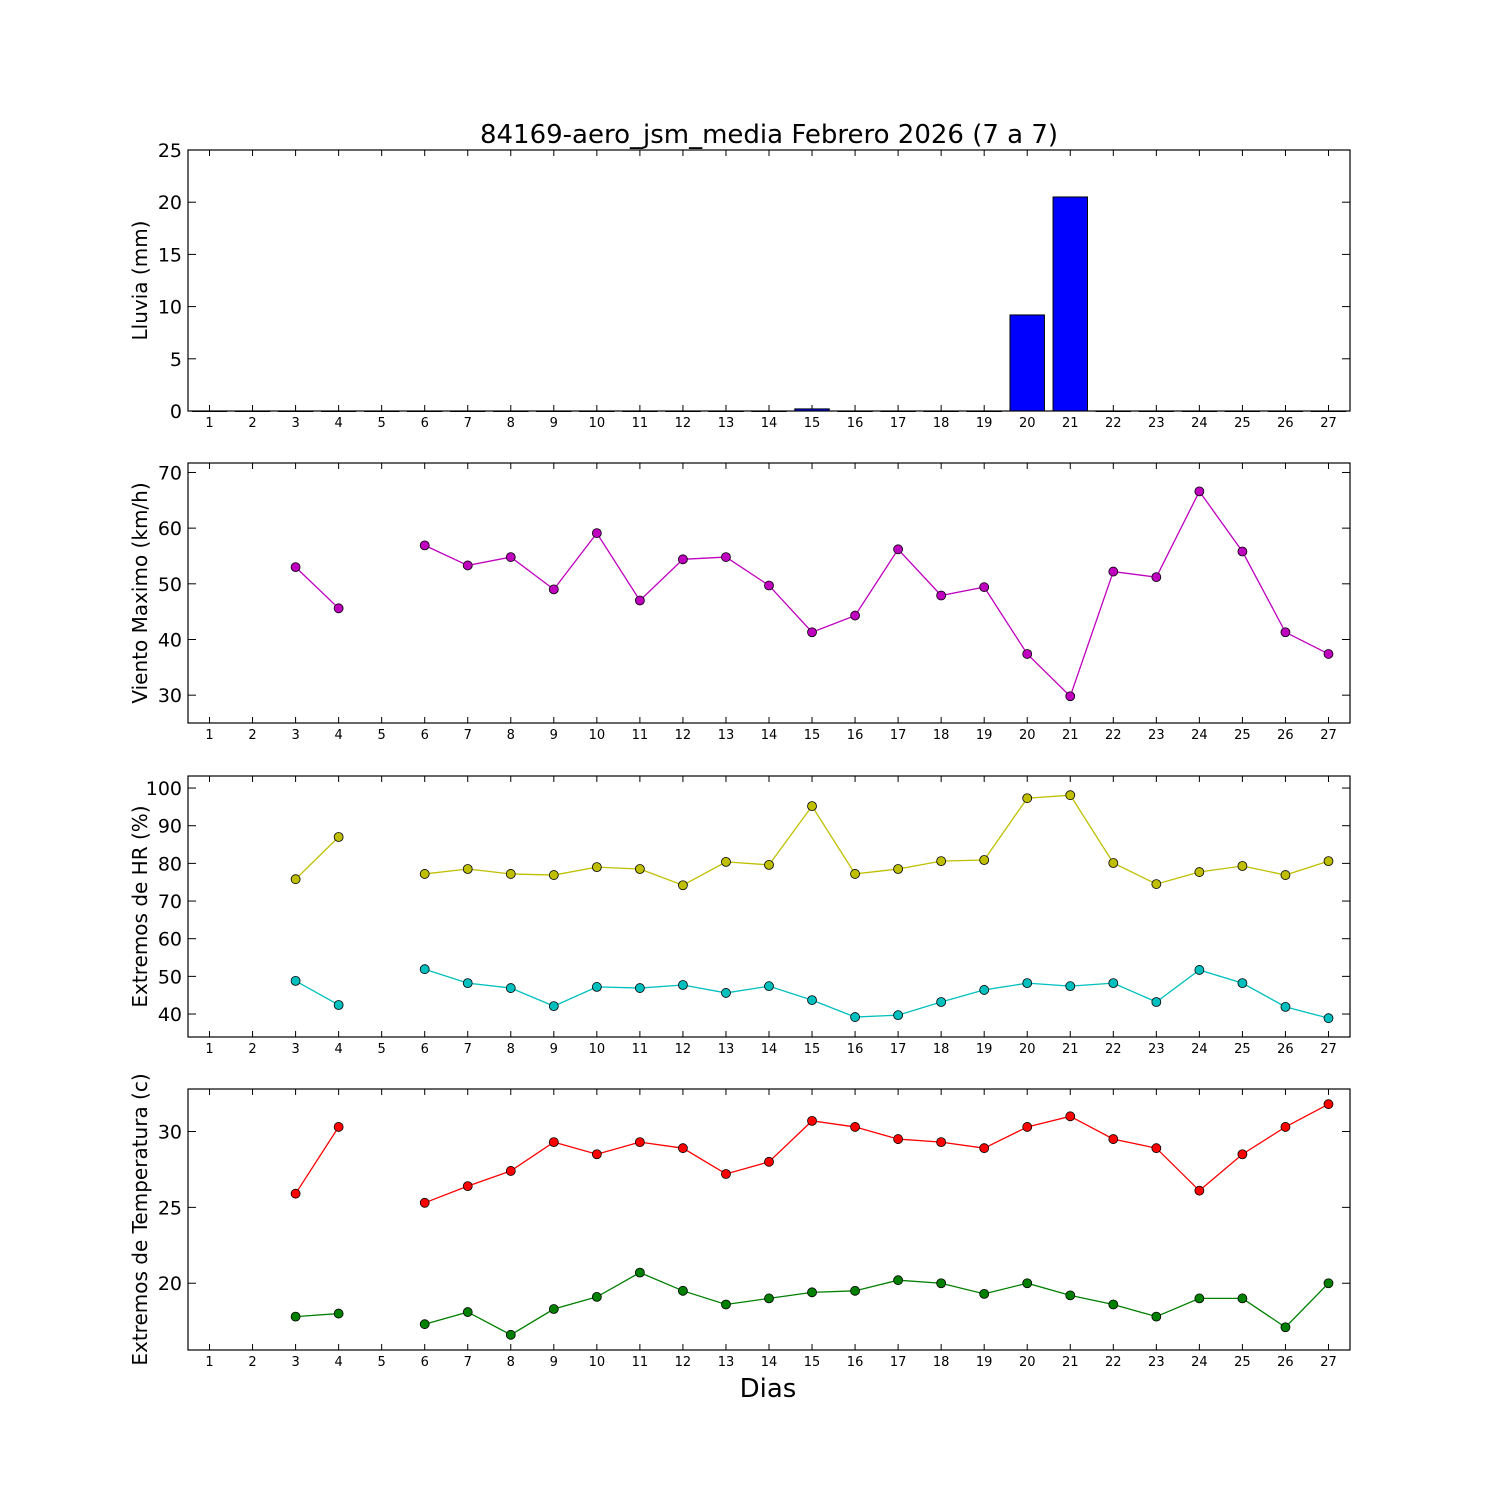  I want to click on y-tick-label: 40, so click(170, 1015).